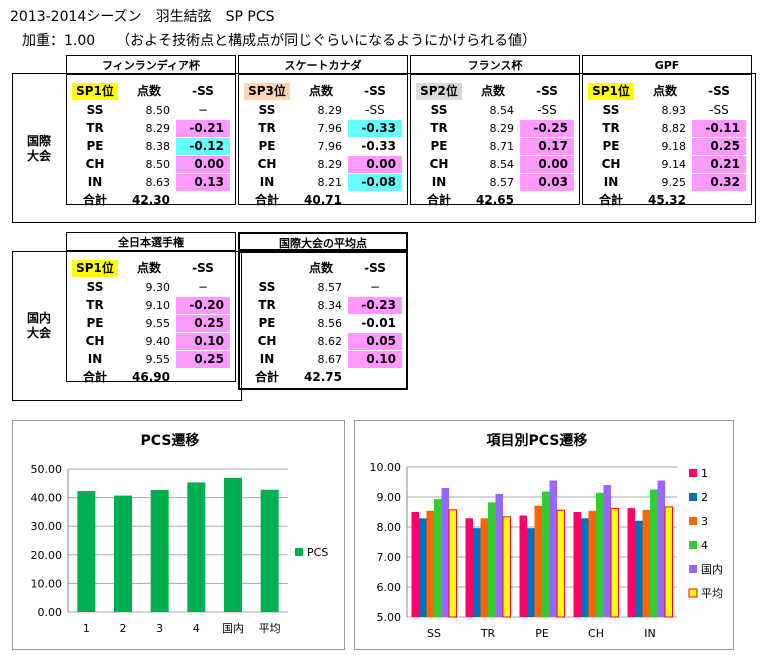  What do you see at coordinates (330, 323) in the screenshot?
I see `row-score: 8.56` at bounding box center [330, 323].